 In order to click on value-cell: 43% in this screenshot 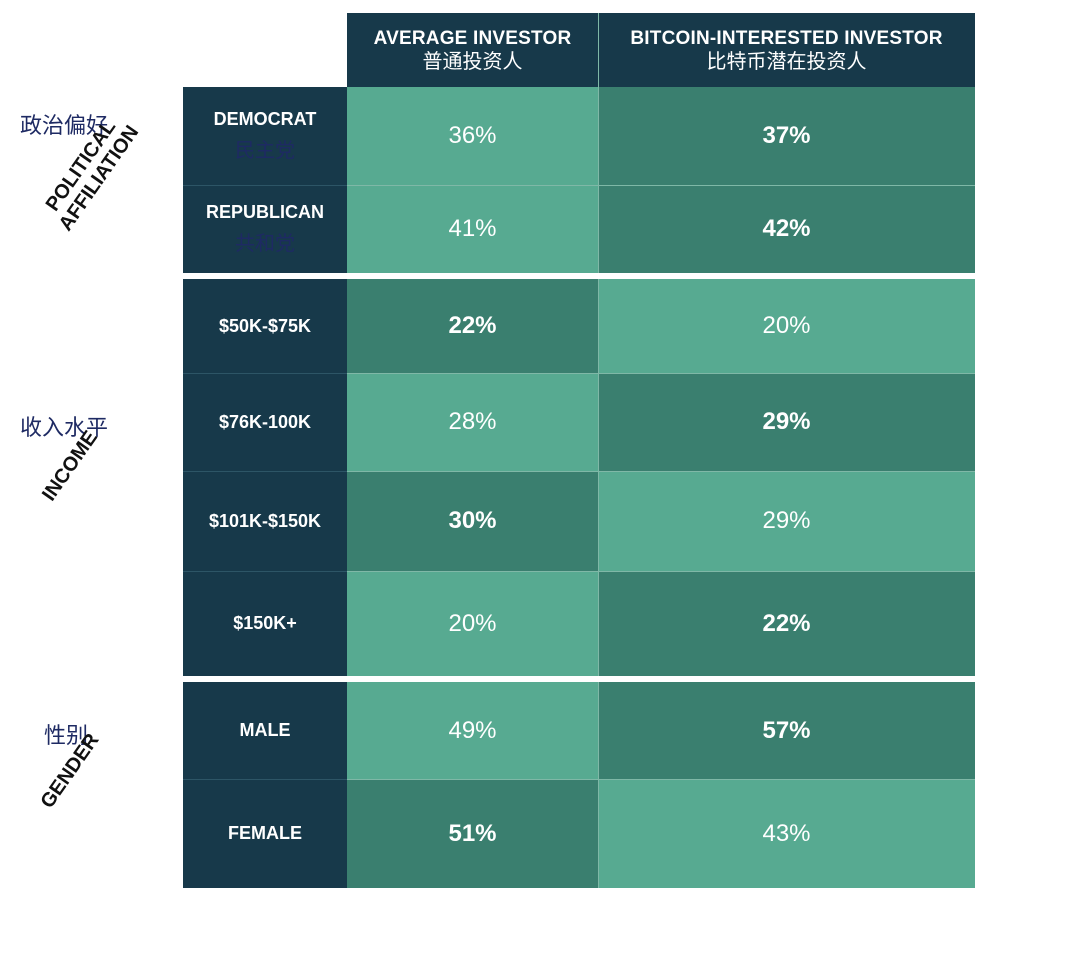, I will do `click(786, 833)`.